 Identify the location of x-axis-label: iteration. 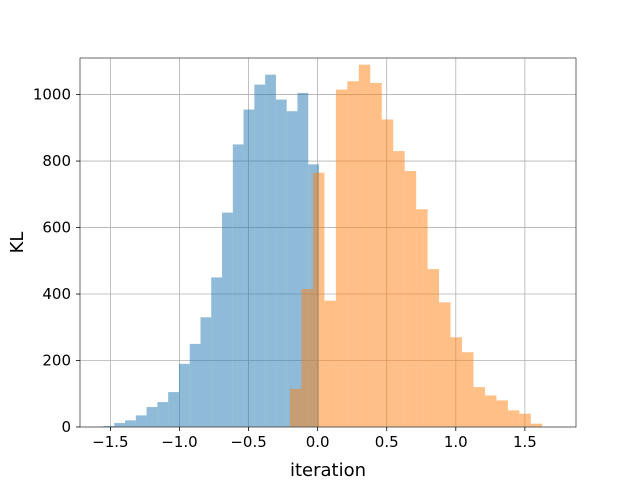
(328, 470).